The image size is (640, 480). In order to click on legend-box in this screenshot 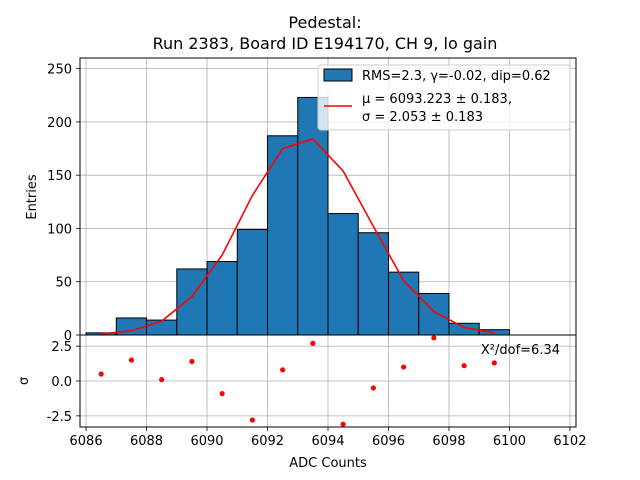, I will do `click(444, 97)`.